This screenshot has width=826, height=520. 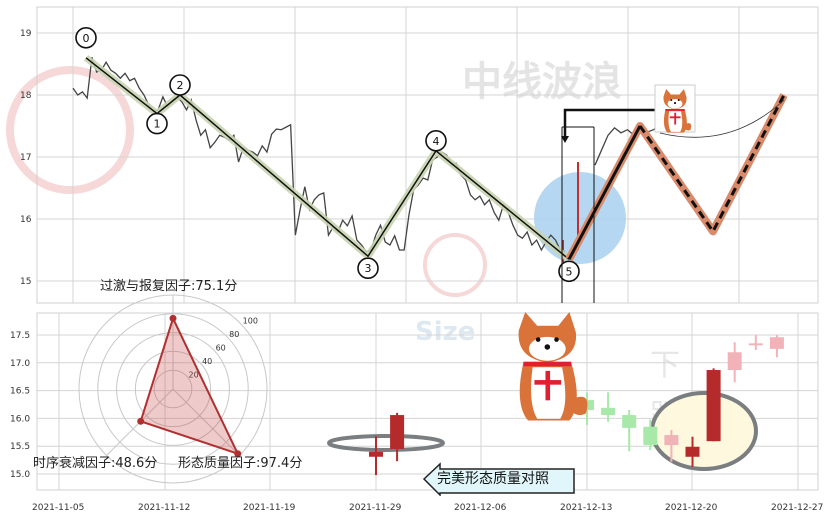 I want to click on y-tick-label: 16.5, so click(x=20, y=392).